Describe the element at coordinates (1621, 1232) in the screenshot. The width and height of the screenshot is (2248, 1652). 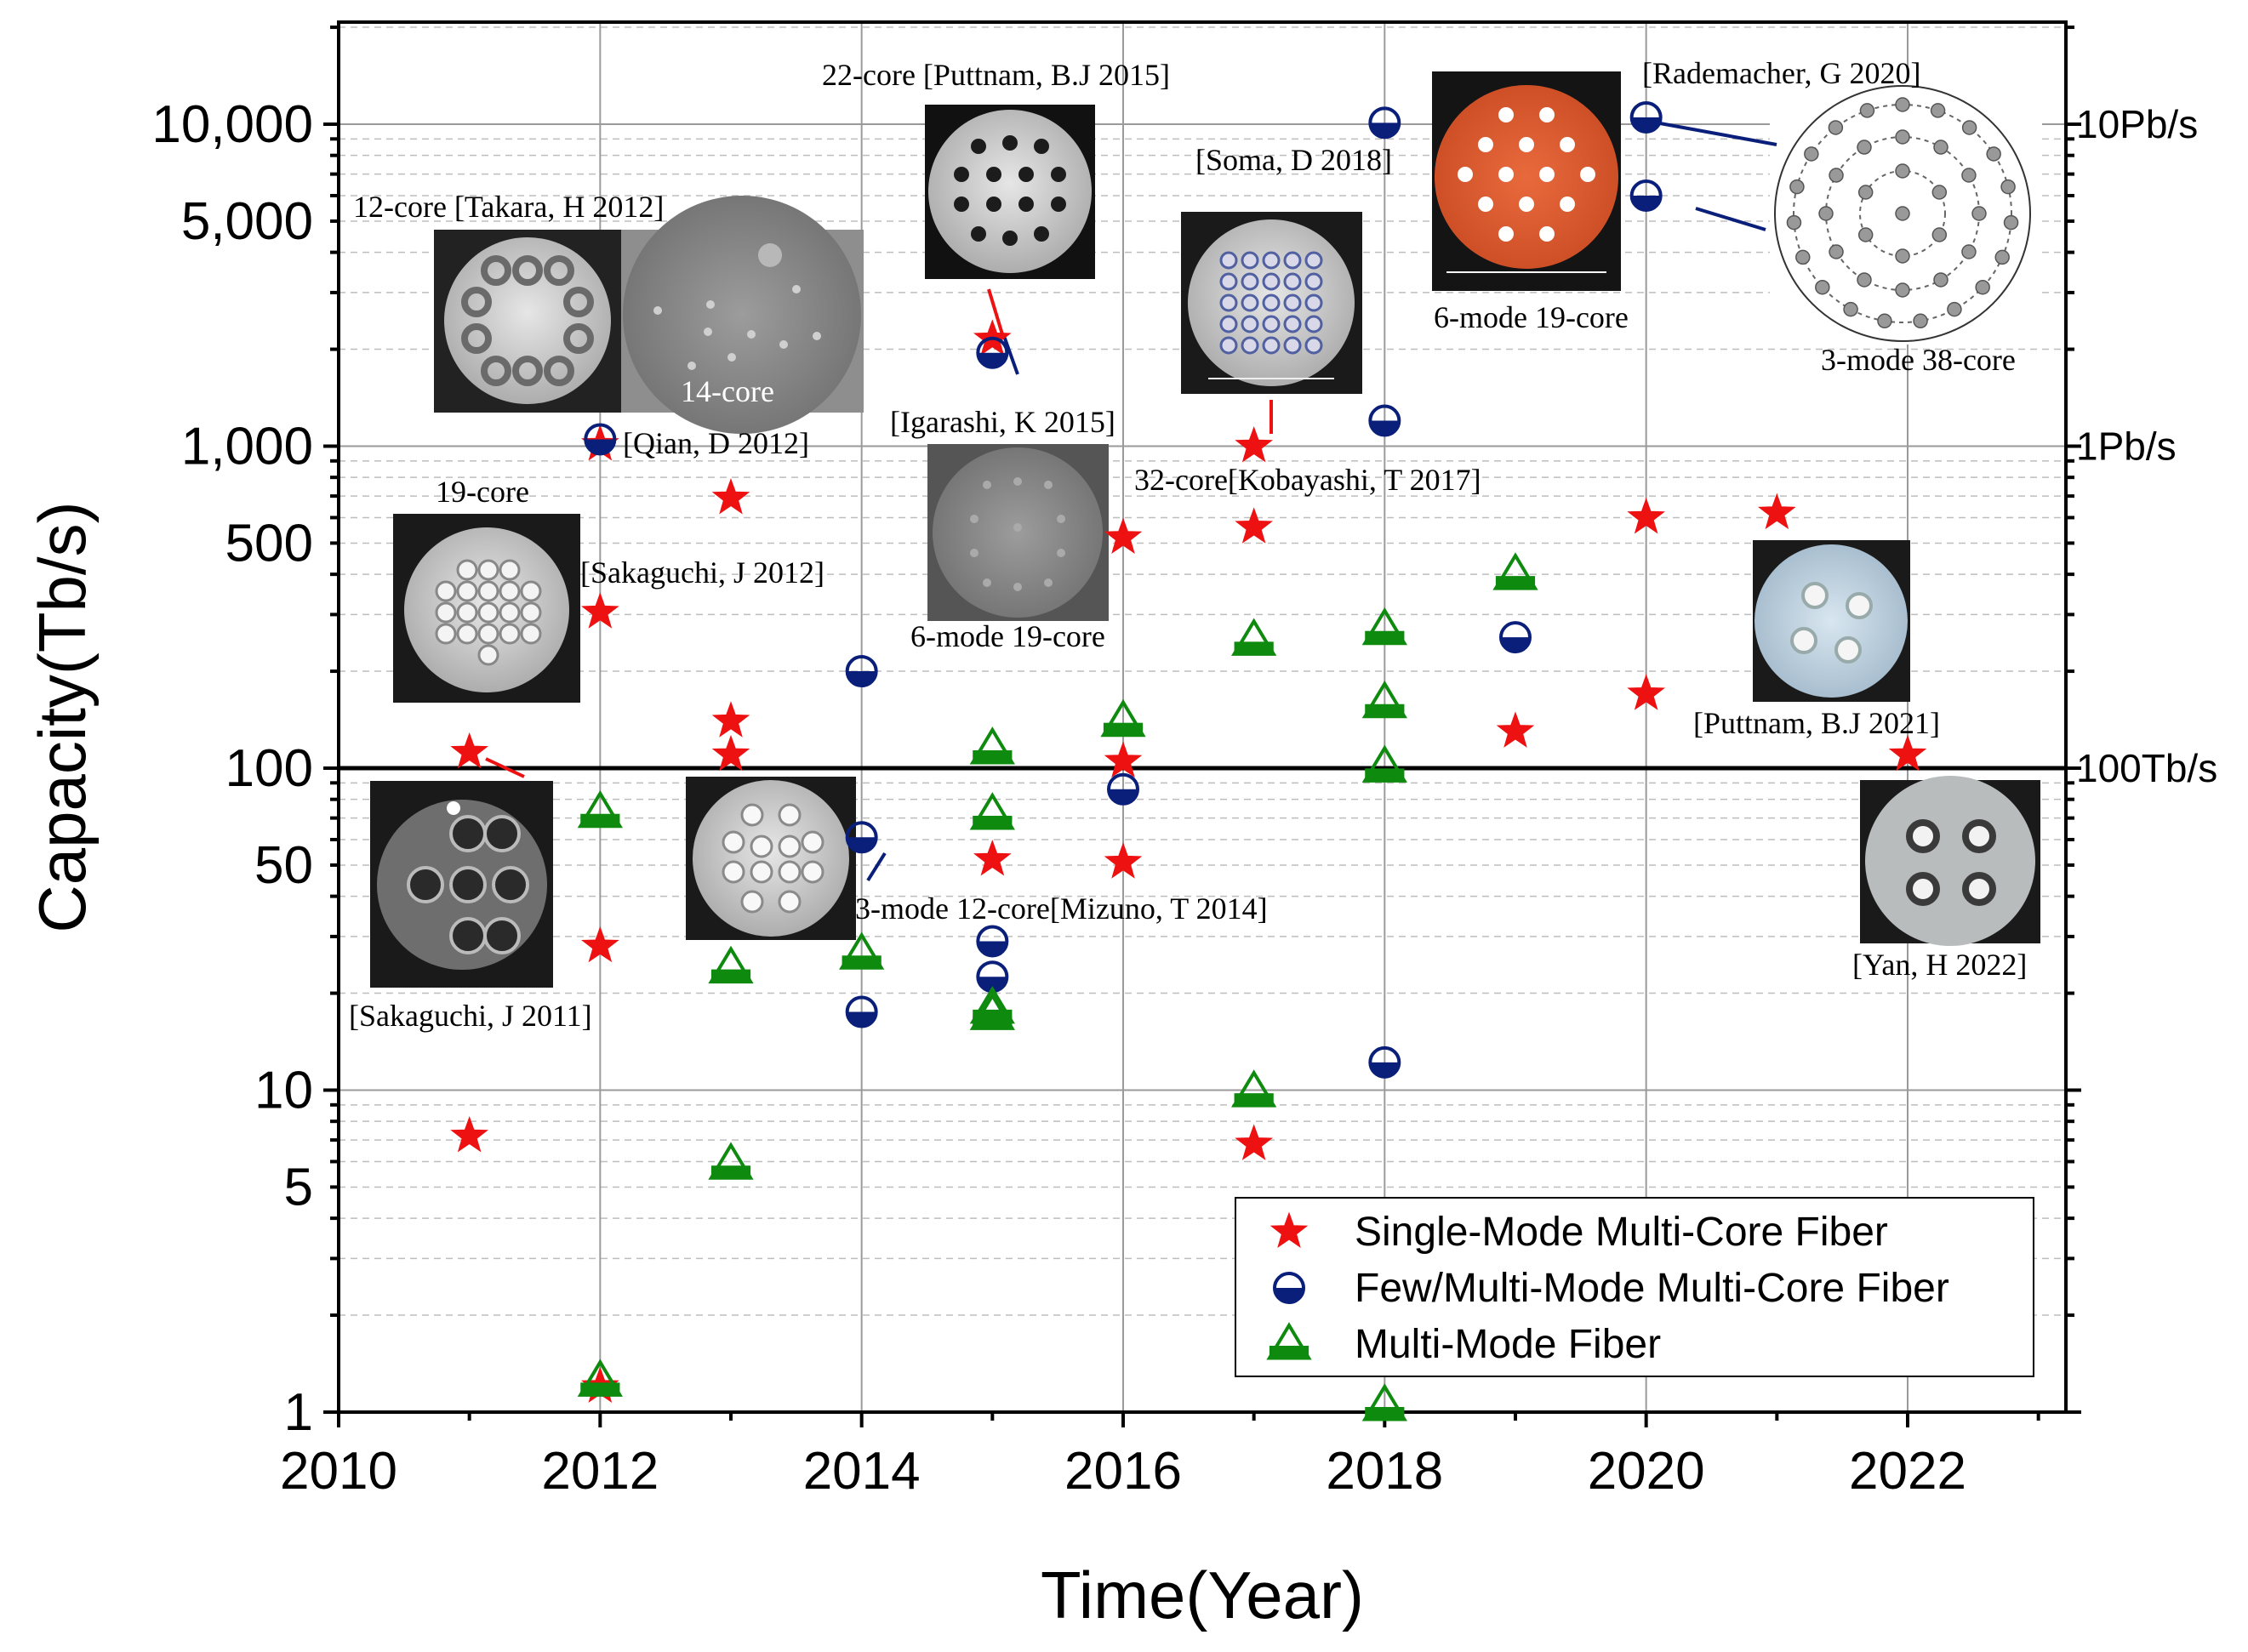
I see `legend-label-single-mode: Single-Mode Multi-Core Fiber` at that location.